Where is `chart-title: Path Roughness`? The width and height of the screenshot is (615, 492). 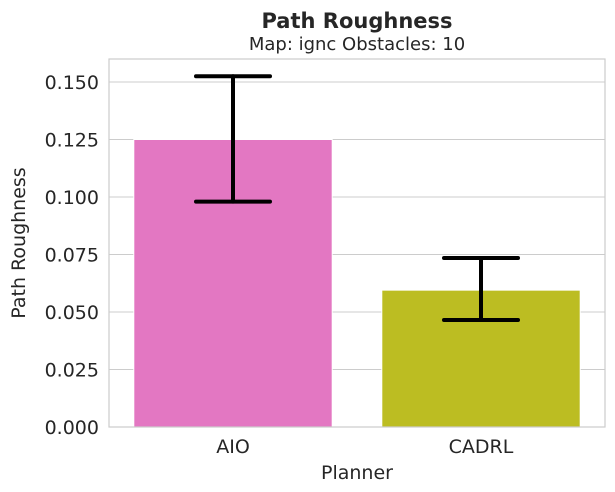
chart-title: Path Roughness is located at coordinates (356, 21).